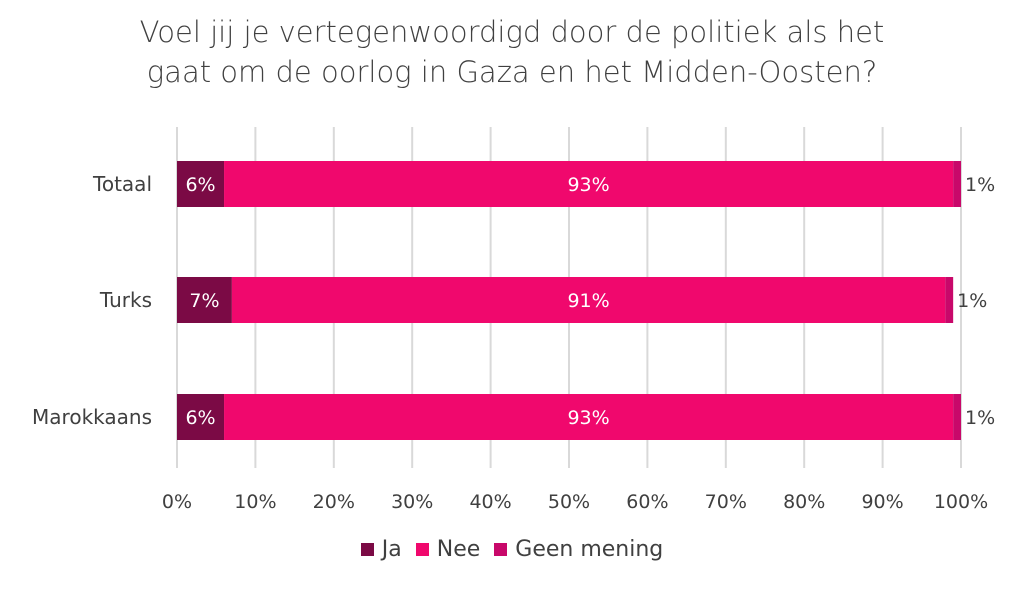 The height and width of the screenshot is (591, 1024). I want to click on legend-label-geen-mening: Geen mening, so click(589, 549).